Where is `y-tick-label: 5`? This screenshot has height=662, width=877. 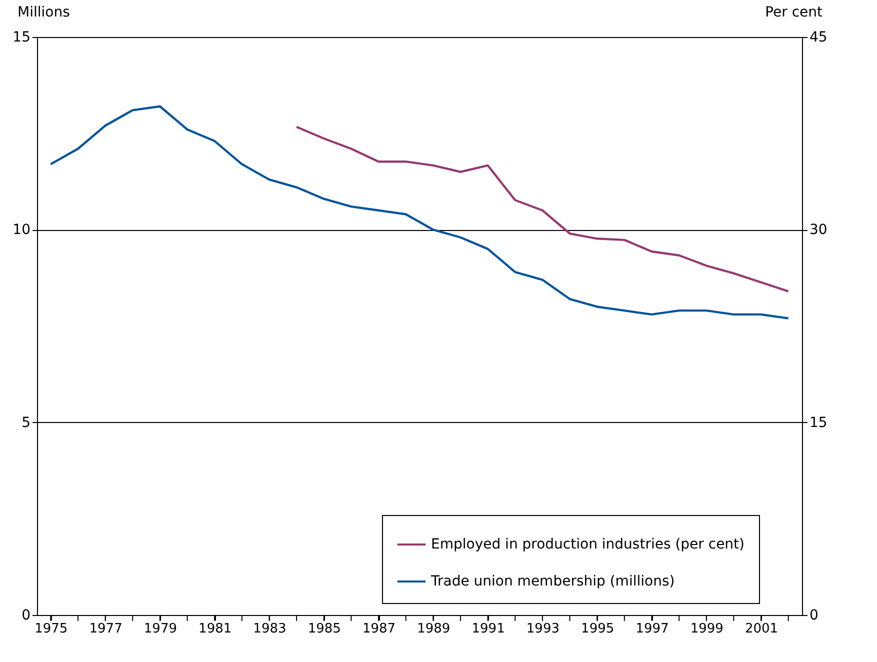 y-tick-label: 5 is located at coordinates (26, 422).